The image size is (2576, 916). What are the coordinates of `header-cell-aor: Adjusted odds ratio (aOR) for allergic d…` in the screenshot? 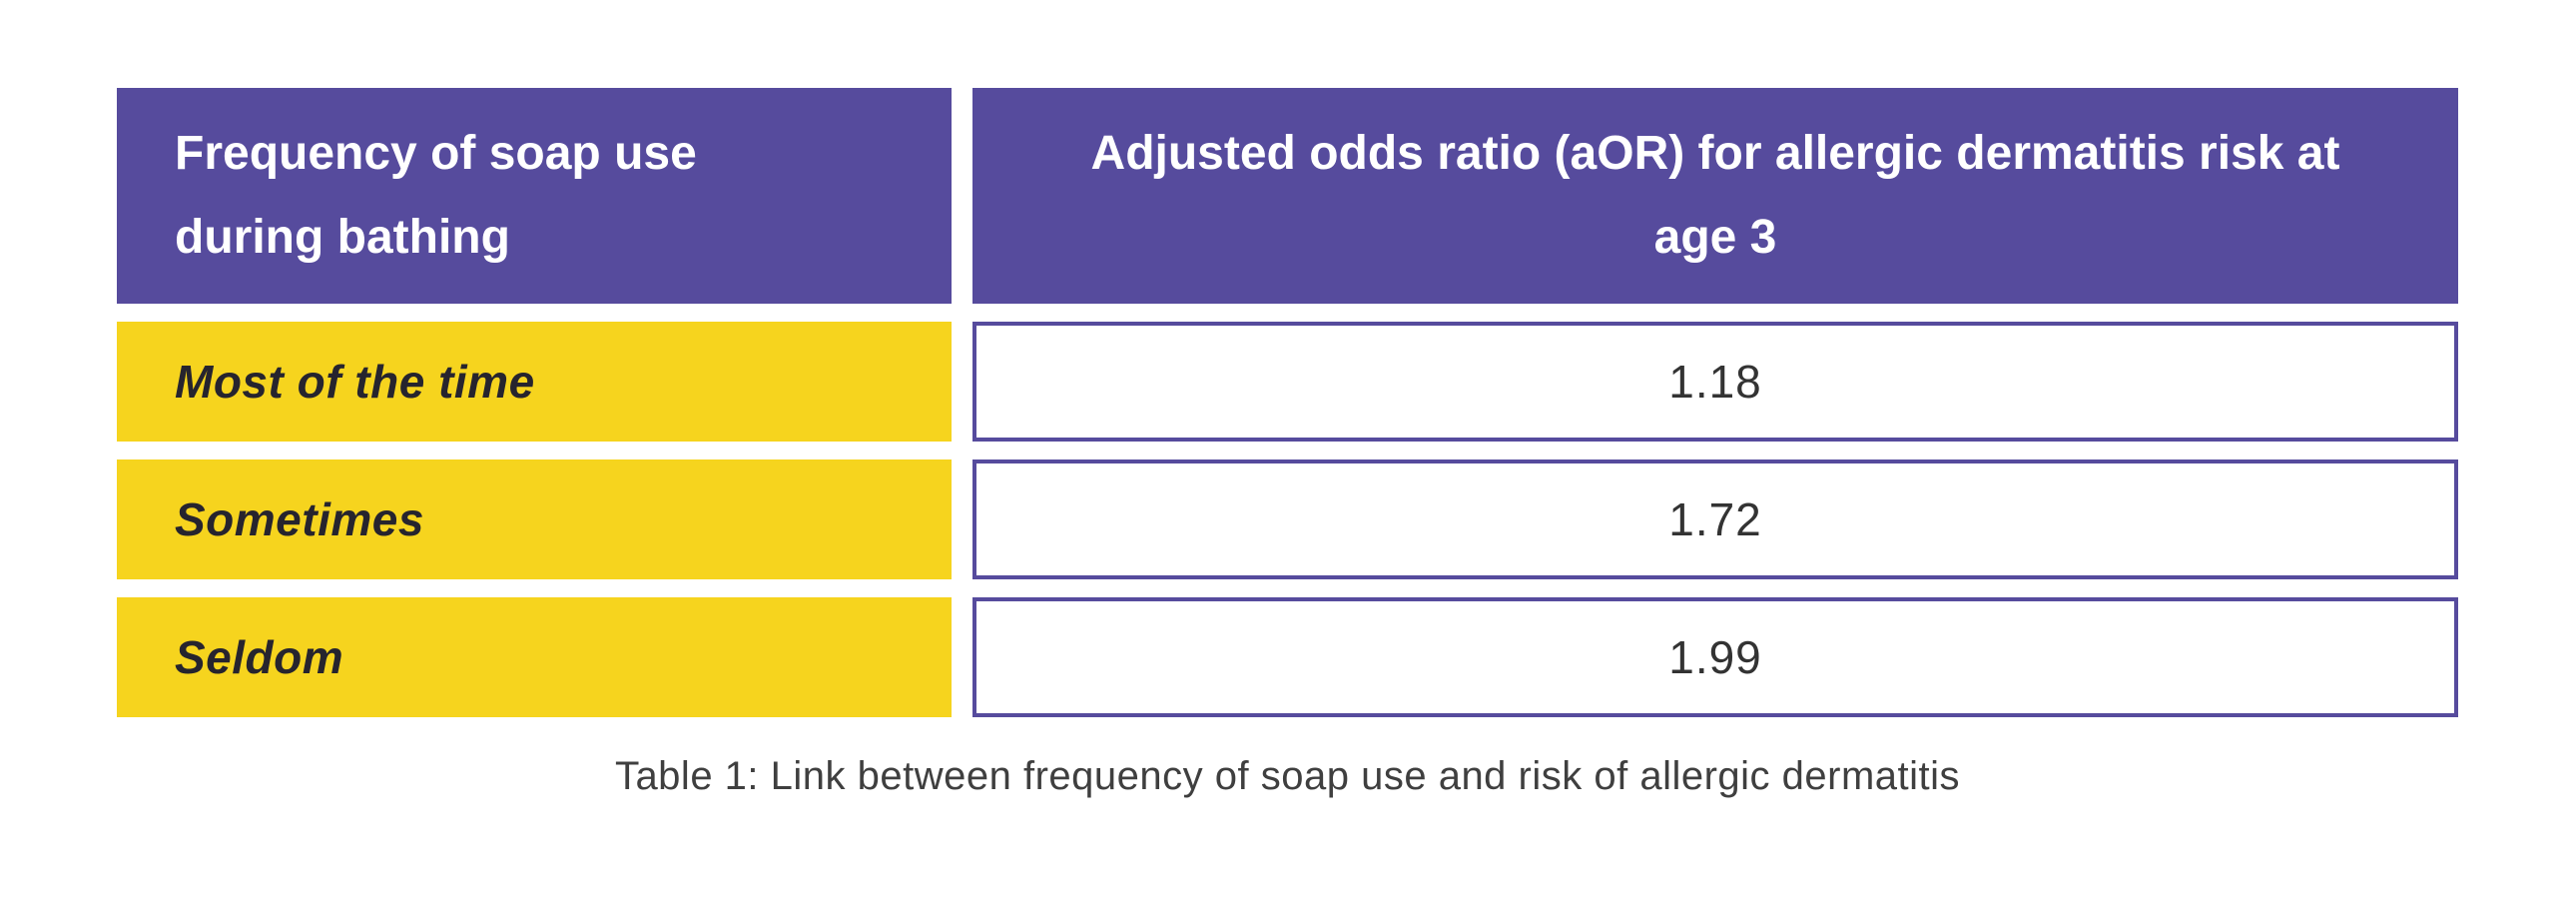 It's located at (1715, 196).